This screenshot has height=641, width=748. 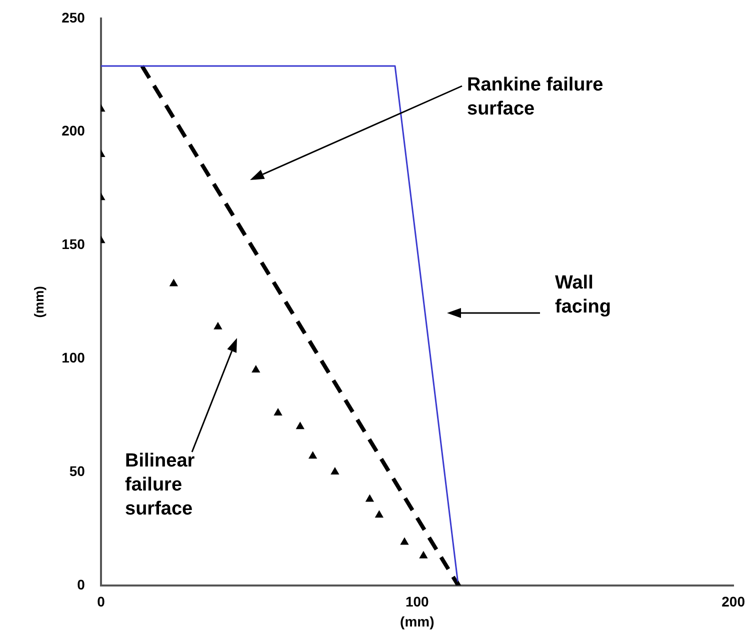 I want to click on y-tick-label: 250, so click(x=74, y=17).